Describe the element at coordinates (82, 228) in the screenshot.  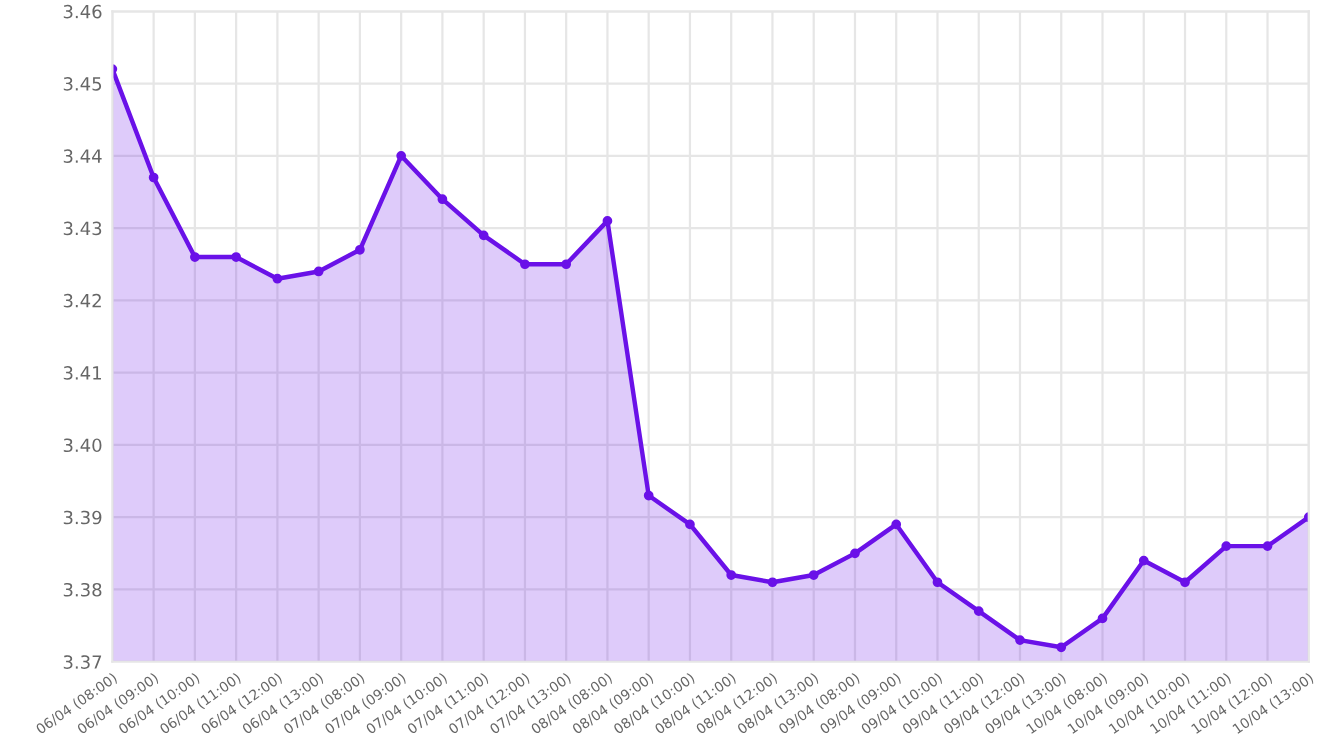
I see `y-tick-label: 3.43` at that location.